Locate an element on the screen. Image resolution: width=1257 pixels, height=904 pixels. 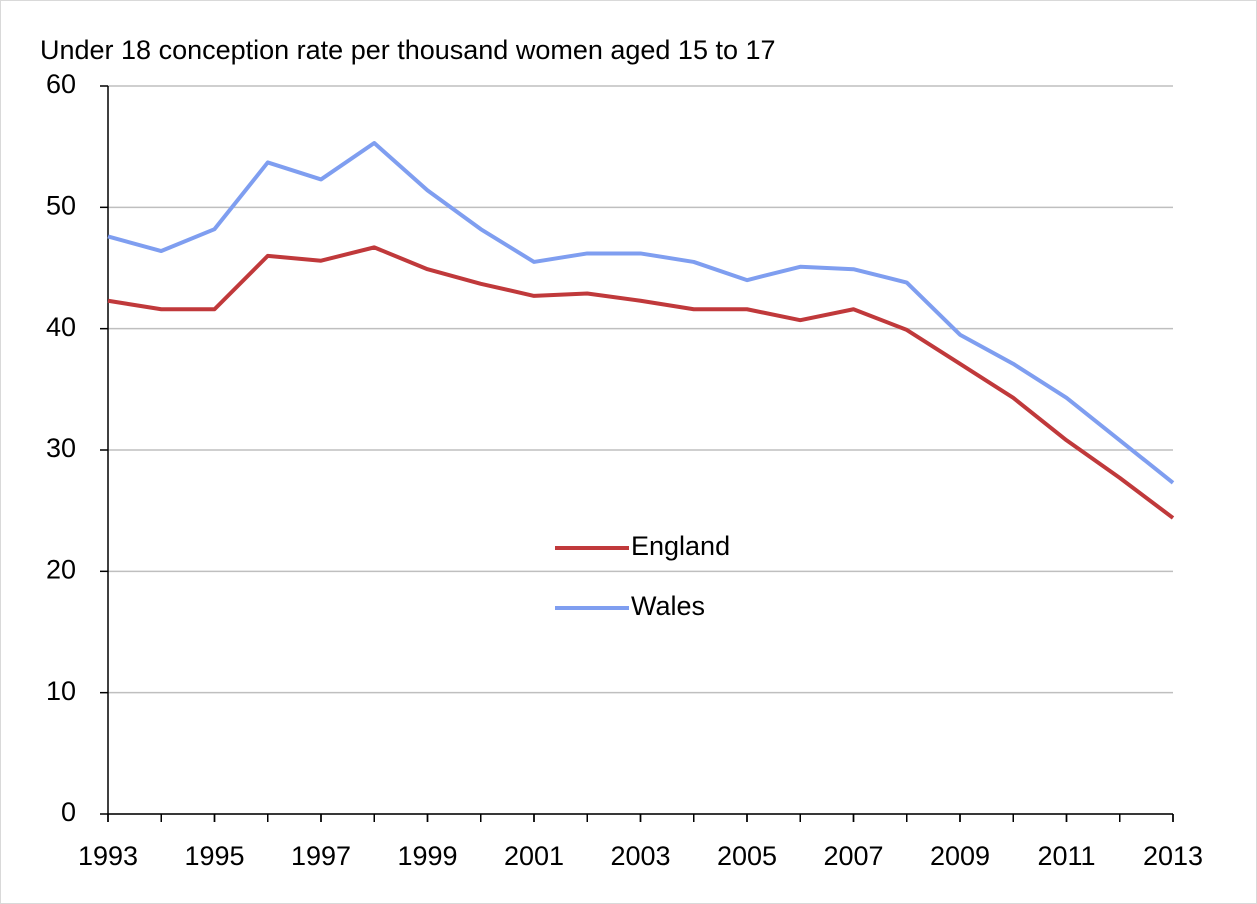
x-tick-label: 2011 is located at coordinates (1066, 856).